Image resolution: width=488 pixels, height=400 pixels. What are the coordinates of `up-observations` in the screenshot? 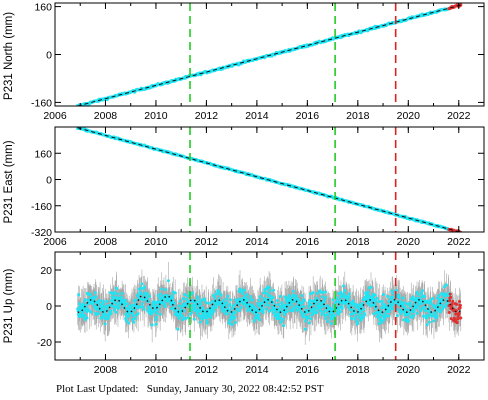 It's located at (269, 305).